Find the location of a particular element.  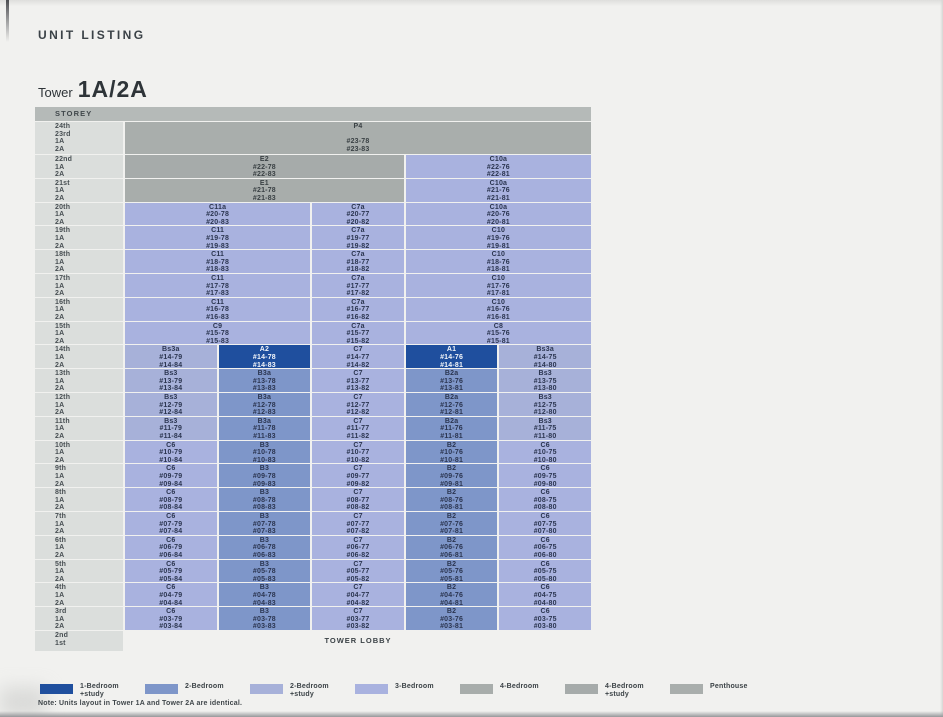

unit-cell: B2 #08-76 #08-81 is located at coordinates (451, 499).